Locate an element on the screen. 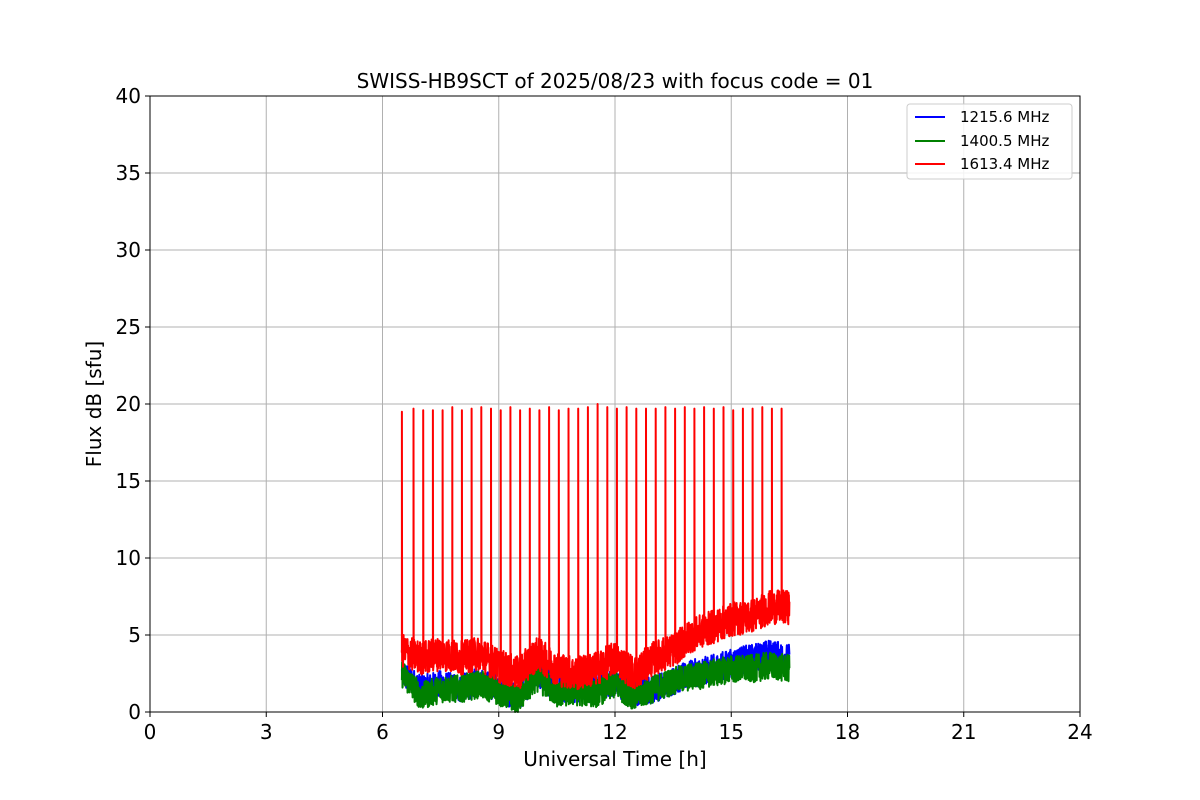 The width and height of the screenshot is (1200, 800). x-tick-label: 18 is located at coordinates (847, 732).